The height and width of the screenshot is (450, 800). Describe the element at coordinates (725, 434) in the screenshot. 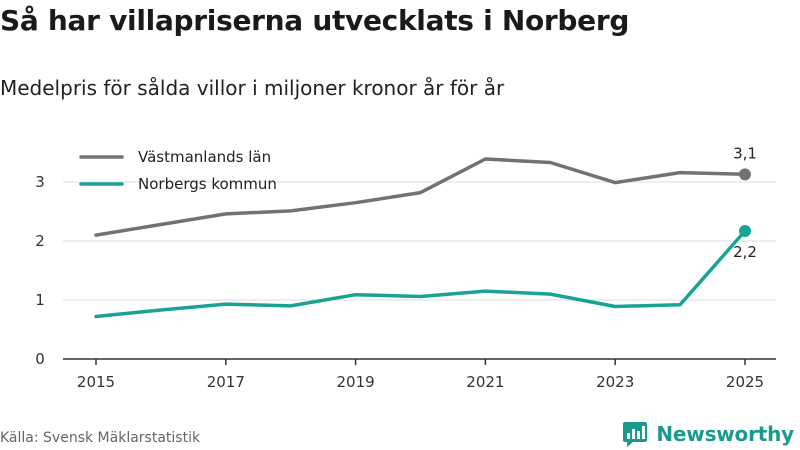

I see `brand-name: Newsworthy` at that location.